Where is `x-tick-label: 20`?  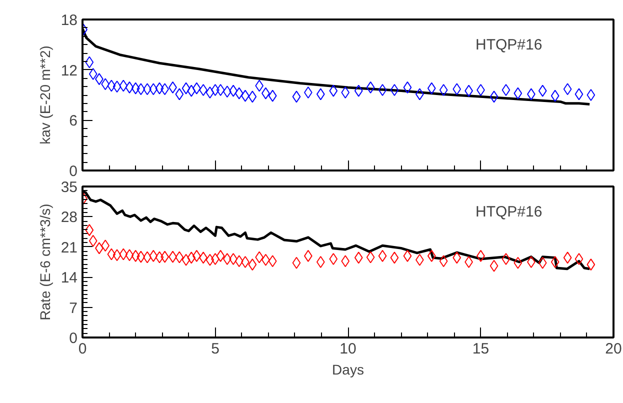
x-tick-label: 20 is located at coordinates (613, 349).